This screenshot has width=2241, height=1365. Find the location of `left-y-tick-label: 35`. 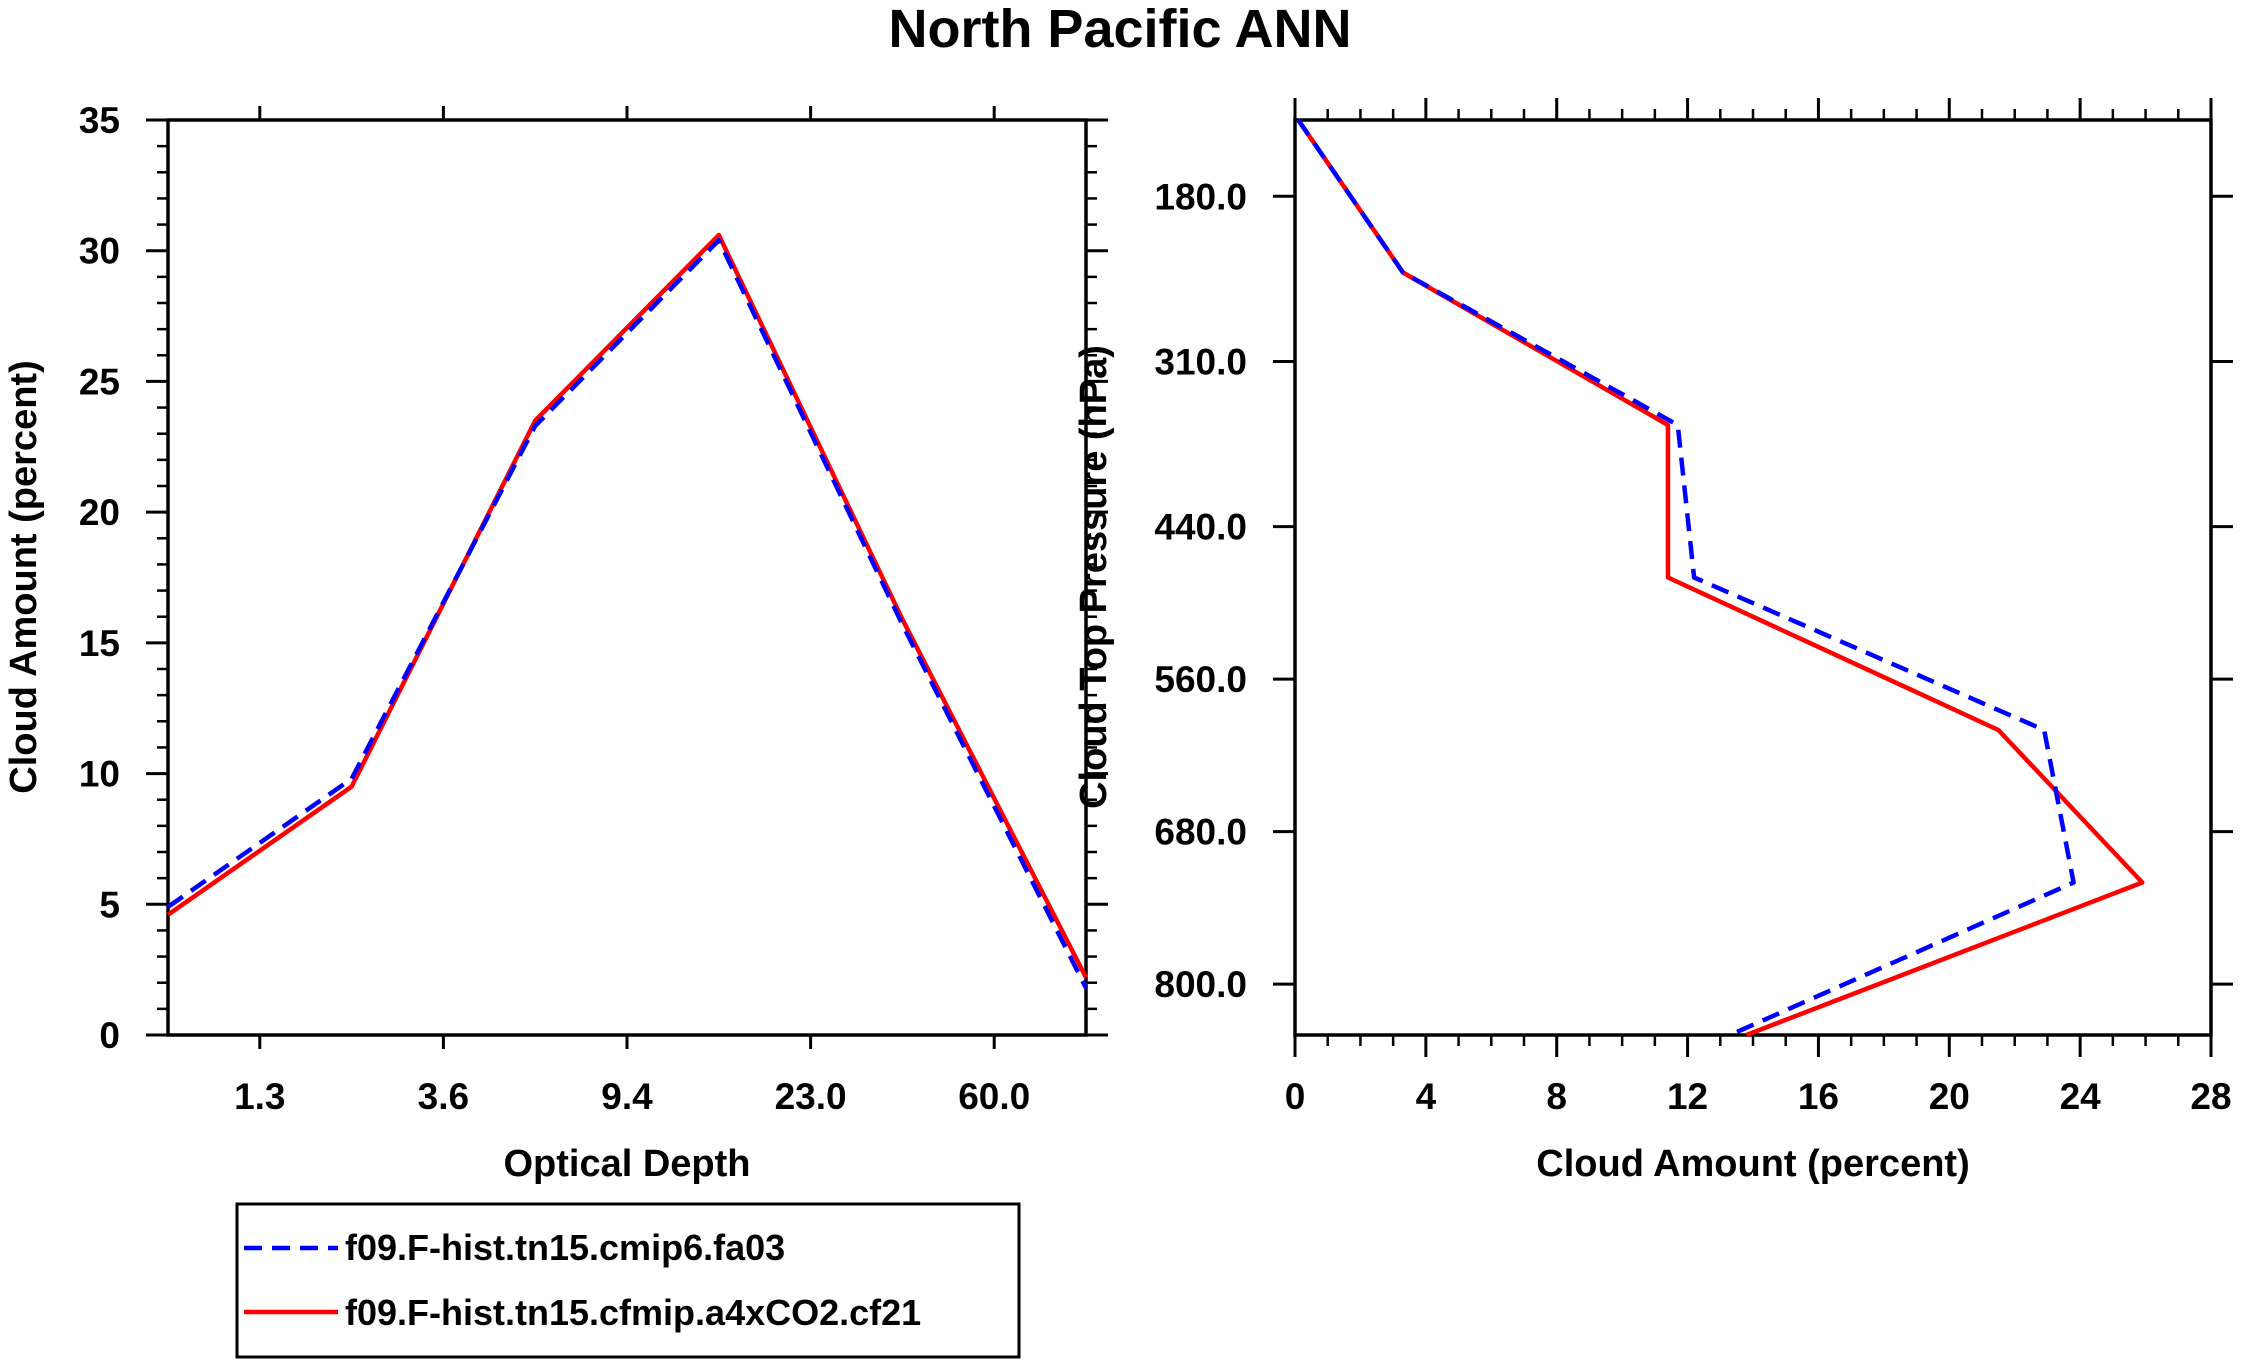

left-y-tick-label: 35 is located at coordinates (99, 120).